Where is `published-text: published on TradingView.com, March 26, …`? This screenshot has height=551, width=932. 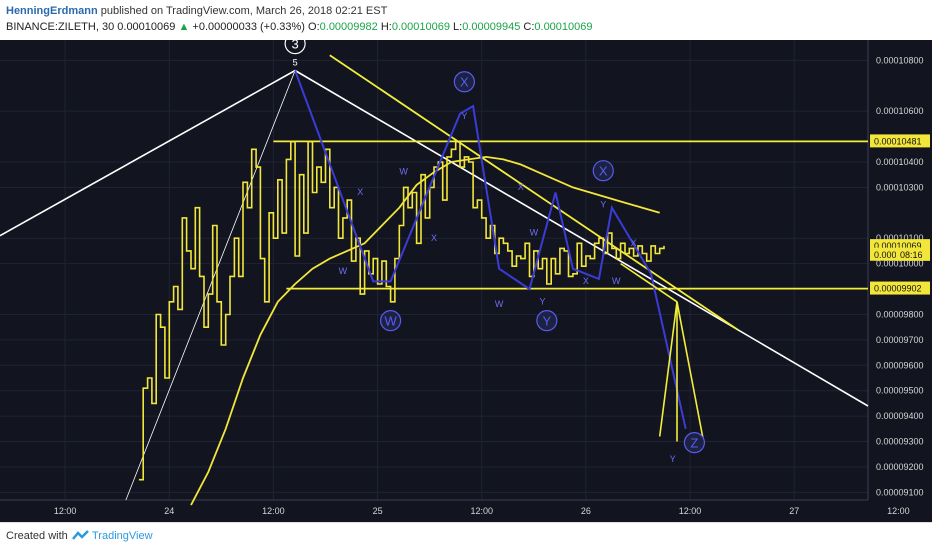 published-text: published on TradingView.com, March 26, … is located at coordinates (244, 11).